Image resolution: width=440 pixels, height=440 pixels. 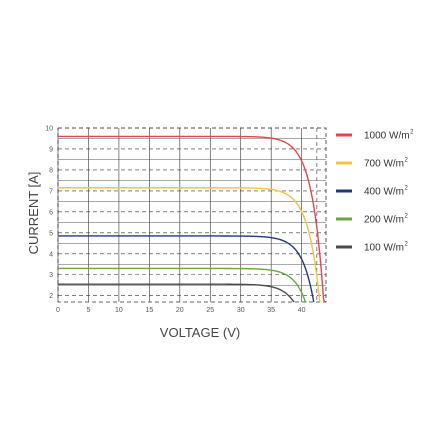 What do you see at coordinates (51, 149) in the screenshot?
I see `y-tick-label: 9` at bounding box center [51, 149].